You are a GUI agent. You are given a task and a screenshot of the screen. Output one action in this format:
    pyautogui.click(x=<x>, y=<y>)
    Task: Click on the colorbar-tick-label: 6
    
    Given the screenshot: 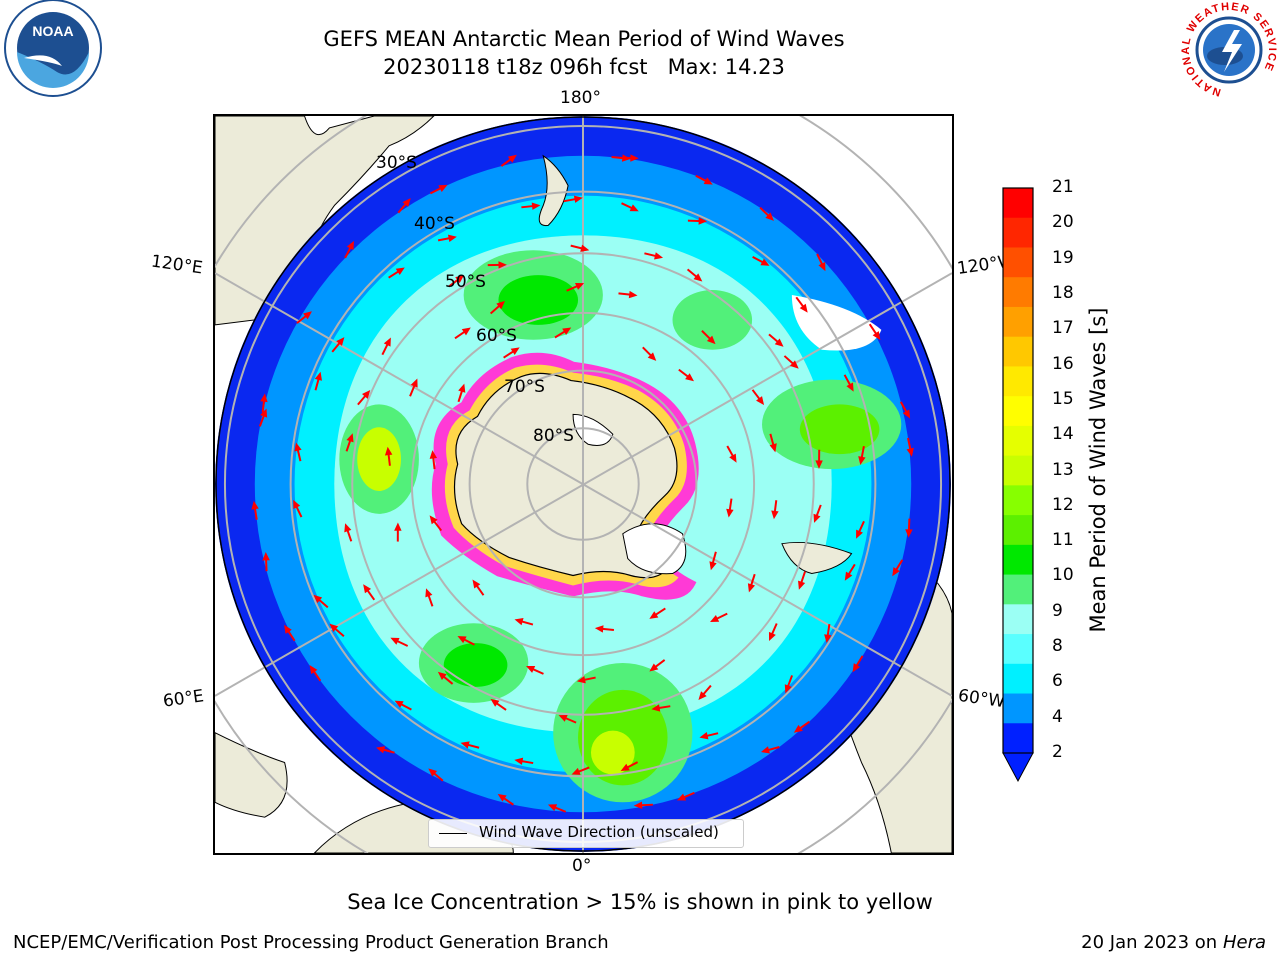 What is the action you would take?
    pyautogui.click(x=1057, y=681)
    